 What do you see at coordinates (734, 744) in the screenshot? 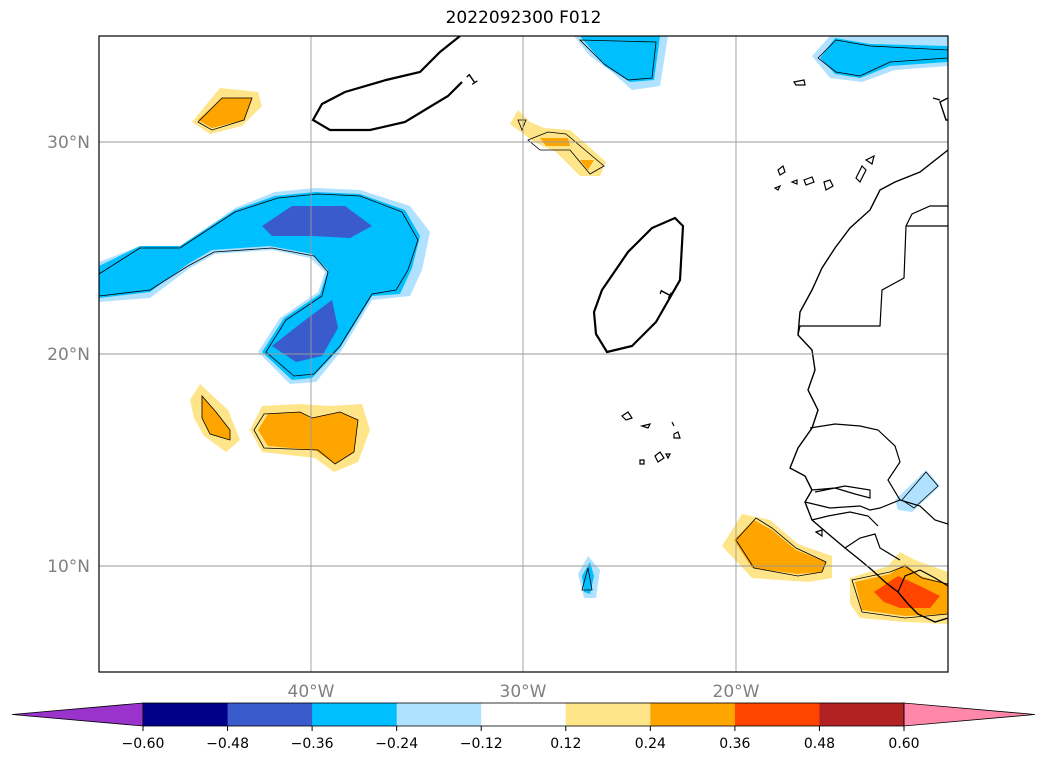
I see `colorbar-tick-label: 0.36` at bounding box center [734, 744].